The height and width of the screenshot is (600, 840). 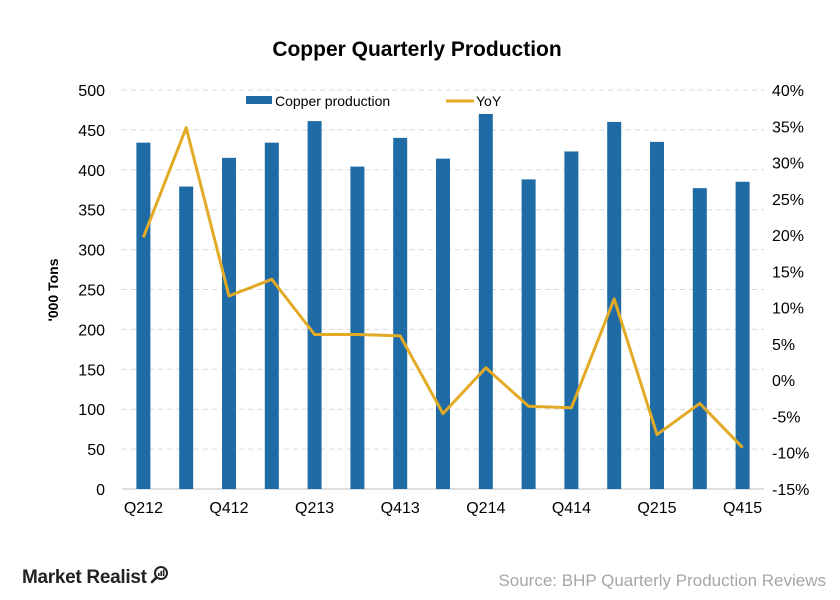 What do you see at coordinates (571, 508) in the screenshot?
I see `x-tick-label: Q414` at bounding box center [571, 508].